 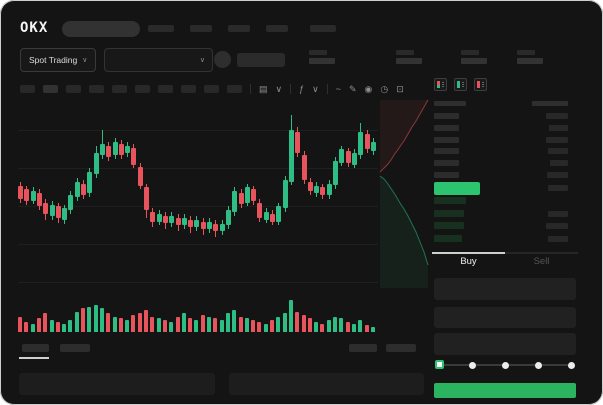 What do you see at coordinates (541, 261) in the screenshot?
I see `tab-sell: Sell` at bounding box center [541, 261].